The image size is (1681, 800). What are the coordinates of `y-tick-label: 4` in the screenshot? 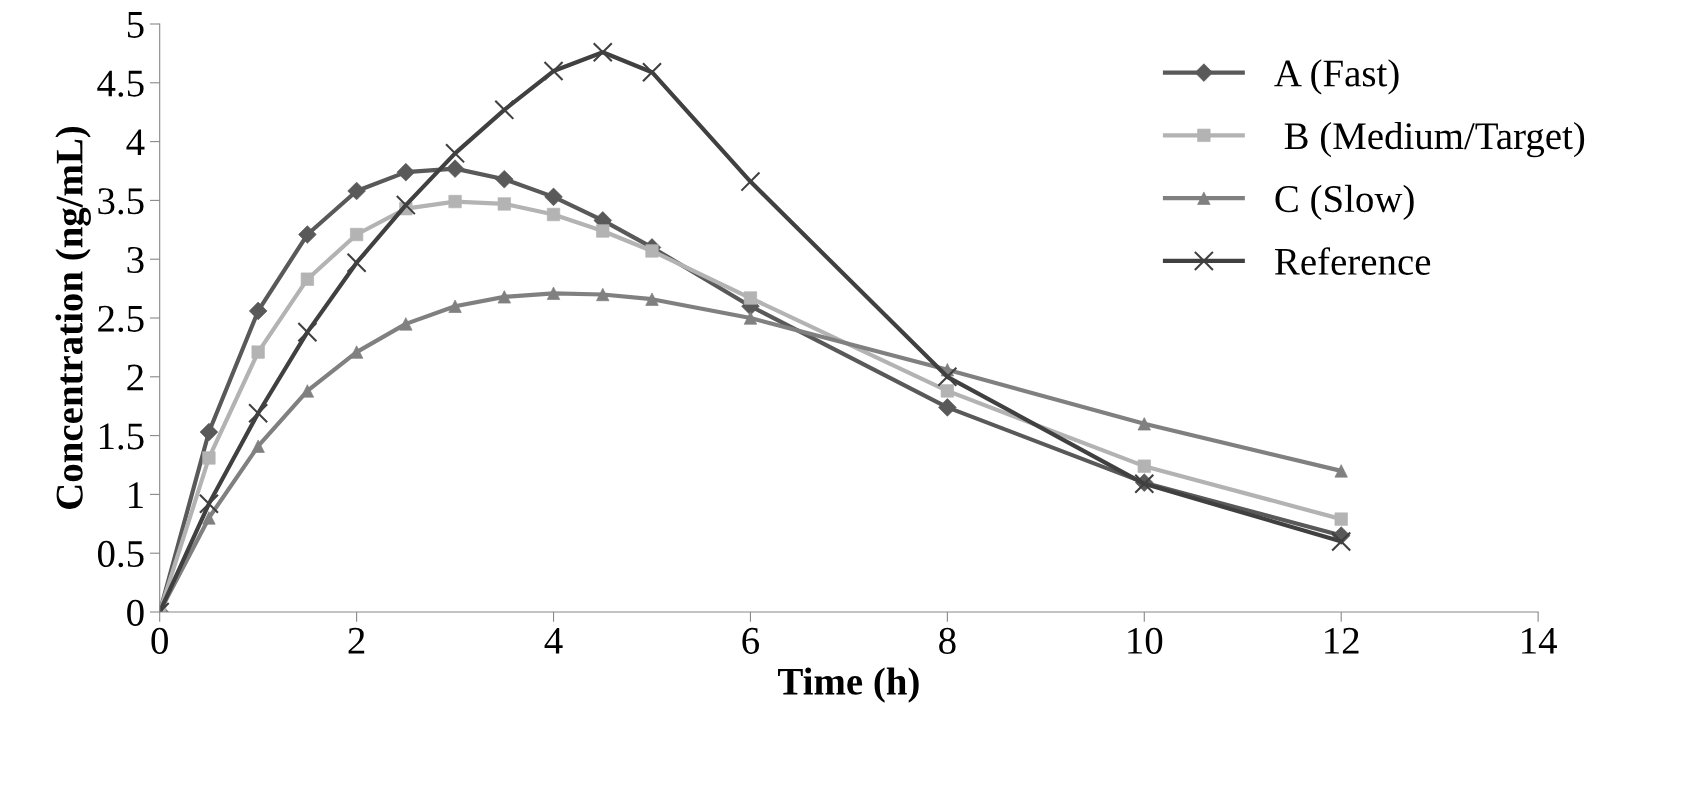 It's located at (135, 142).